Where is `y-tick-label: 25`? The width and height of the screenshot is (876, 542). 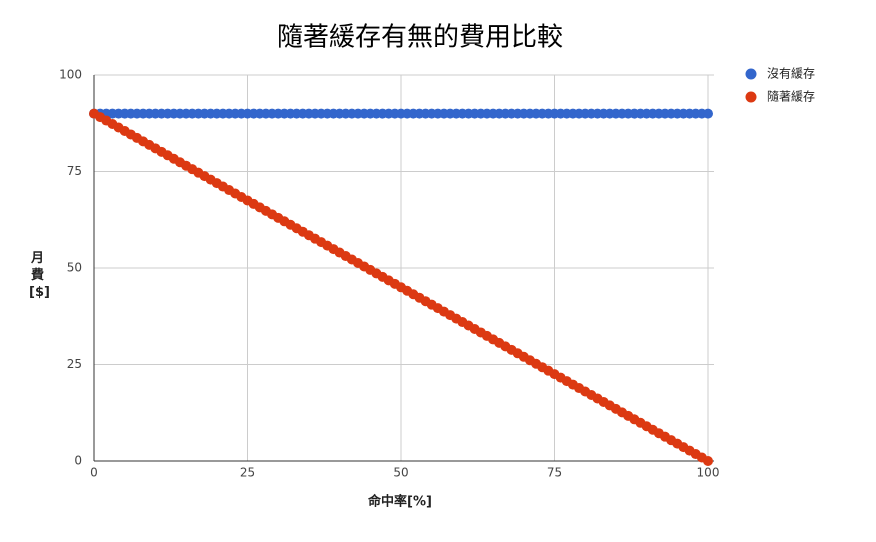
y-tick-label: 25 is located at coordinates (74, 364).